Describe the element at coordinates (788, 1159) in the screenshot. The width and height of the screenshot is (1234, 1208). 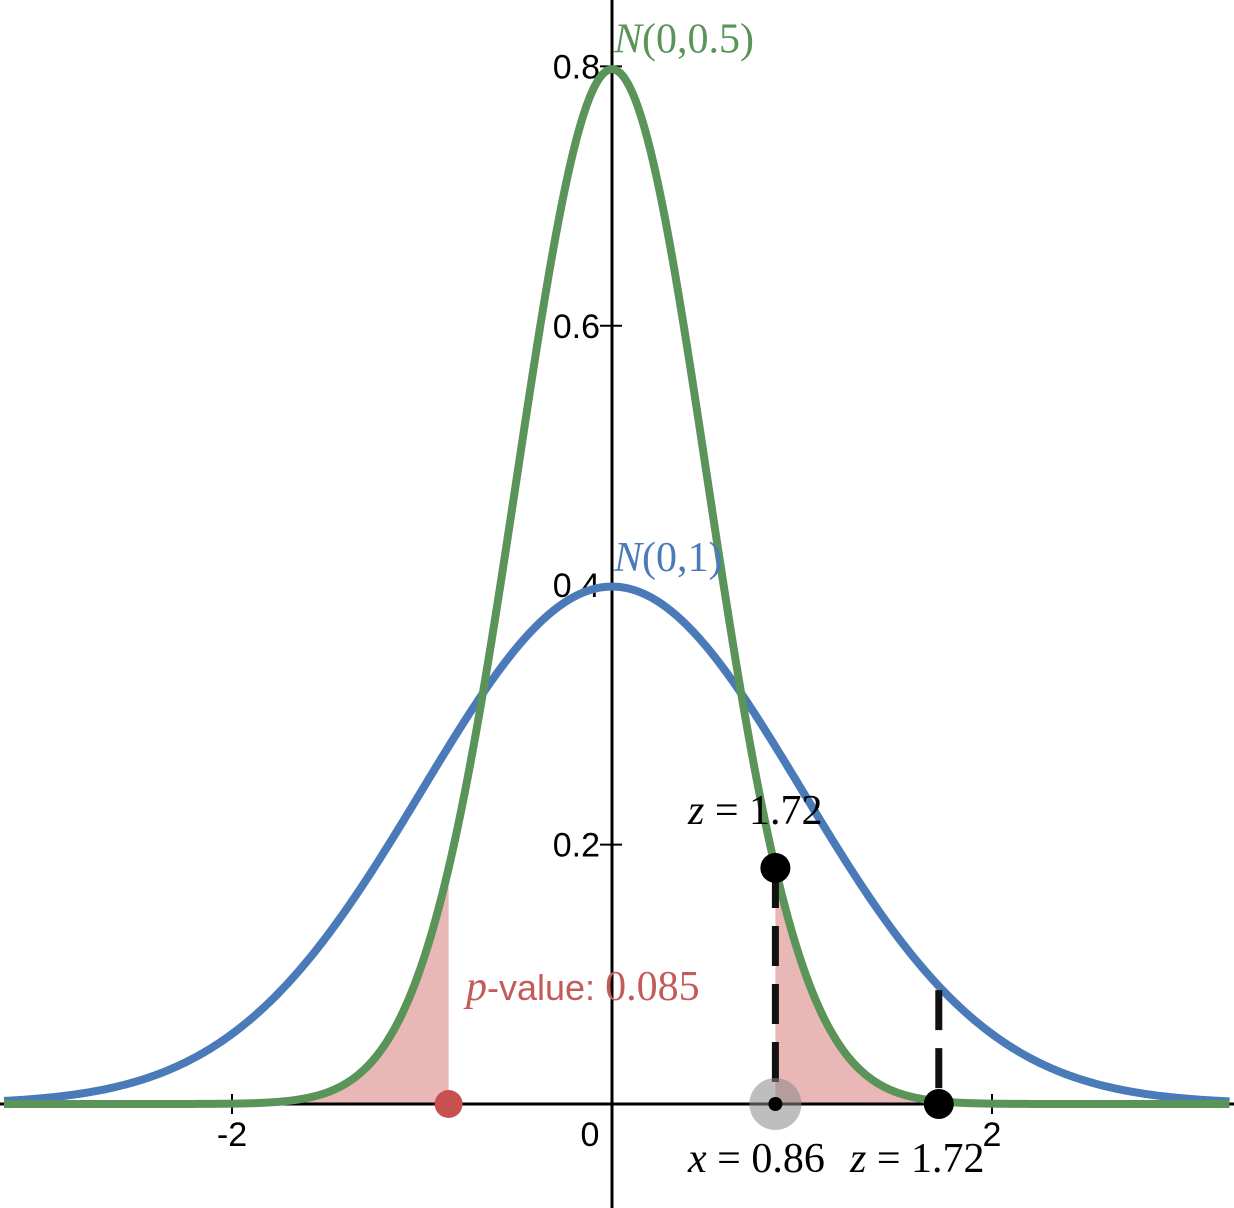
I see `x-value: 0.86` at that location.